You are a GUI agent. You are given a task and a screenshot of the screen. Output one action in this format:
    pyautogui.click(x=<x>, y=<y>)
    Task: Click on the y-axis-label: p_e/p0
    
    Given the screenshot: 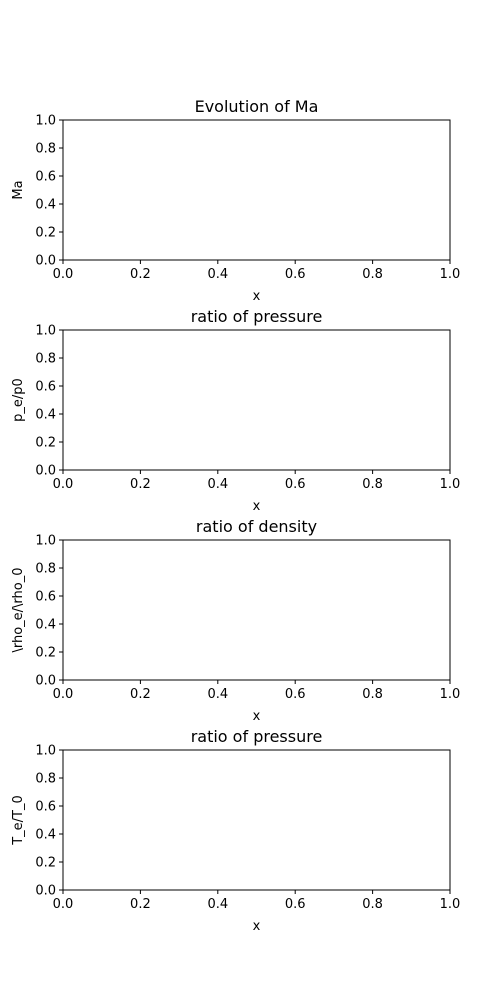 What is the action you would take?
    pyautogui.click(x=18, y=400)
    